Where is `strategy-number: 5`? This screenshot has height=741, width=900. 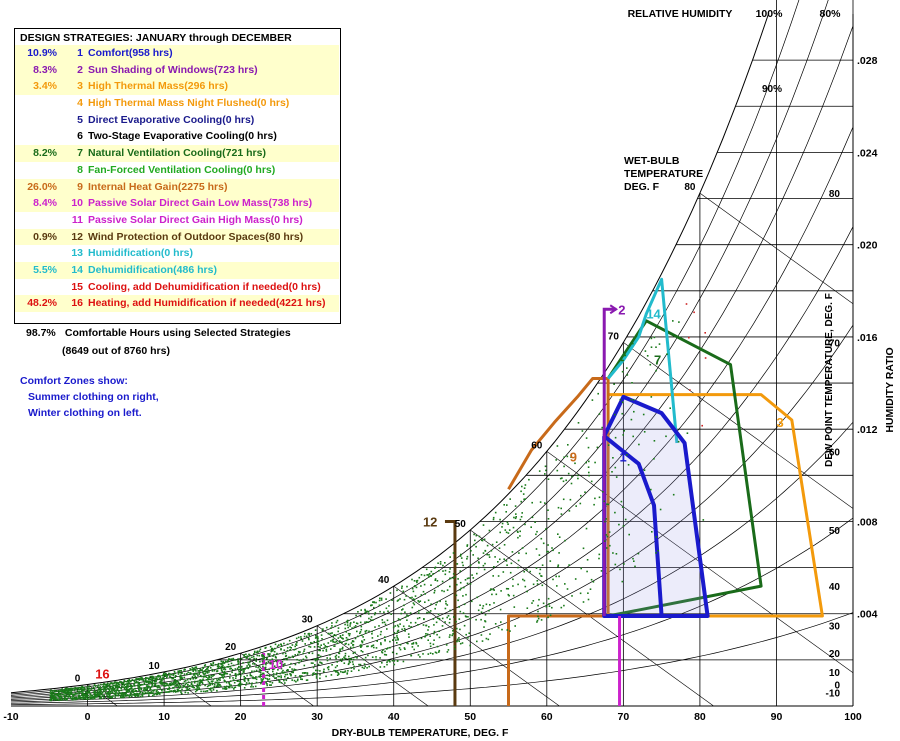
strategy-number: 5 is located at coordinates (80, 119).